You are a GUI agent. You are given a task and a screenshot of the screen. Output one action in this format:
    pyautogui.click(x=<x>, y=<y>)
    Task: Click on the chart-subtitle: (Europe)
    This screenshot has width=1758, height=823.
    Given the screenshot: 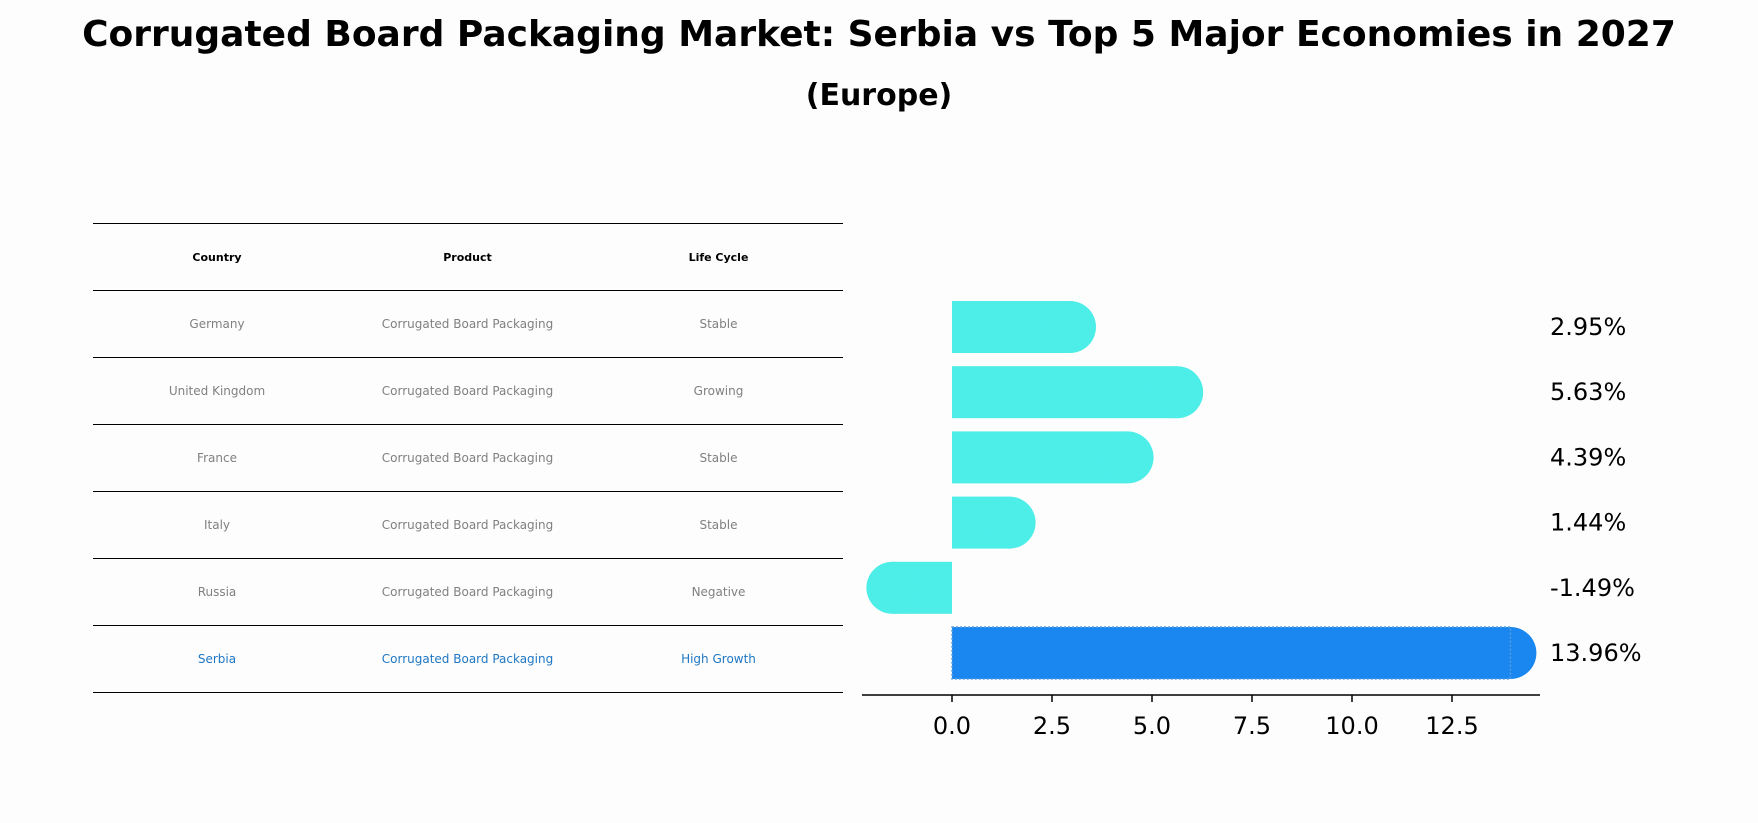 What is the action you would take?
    pyautogui.click(x=879, y=95)
    